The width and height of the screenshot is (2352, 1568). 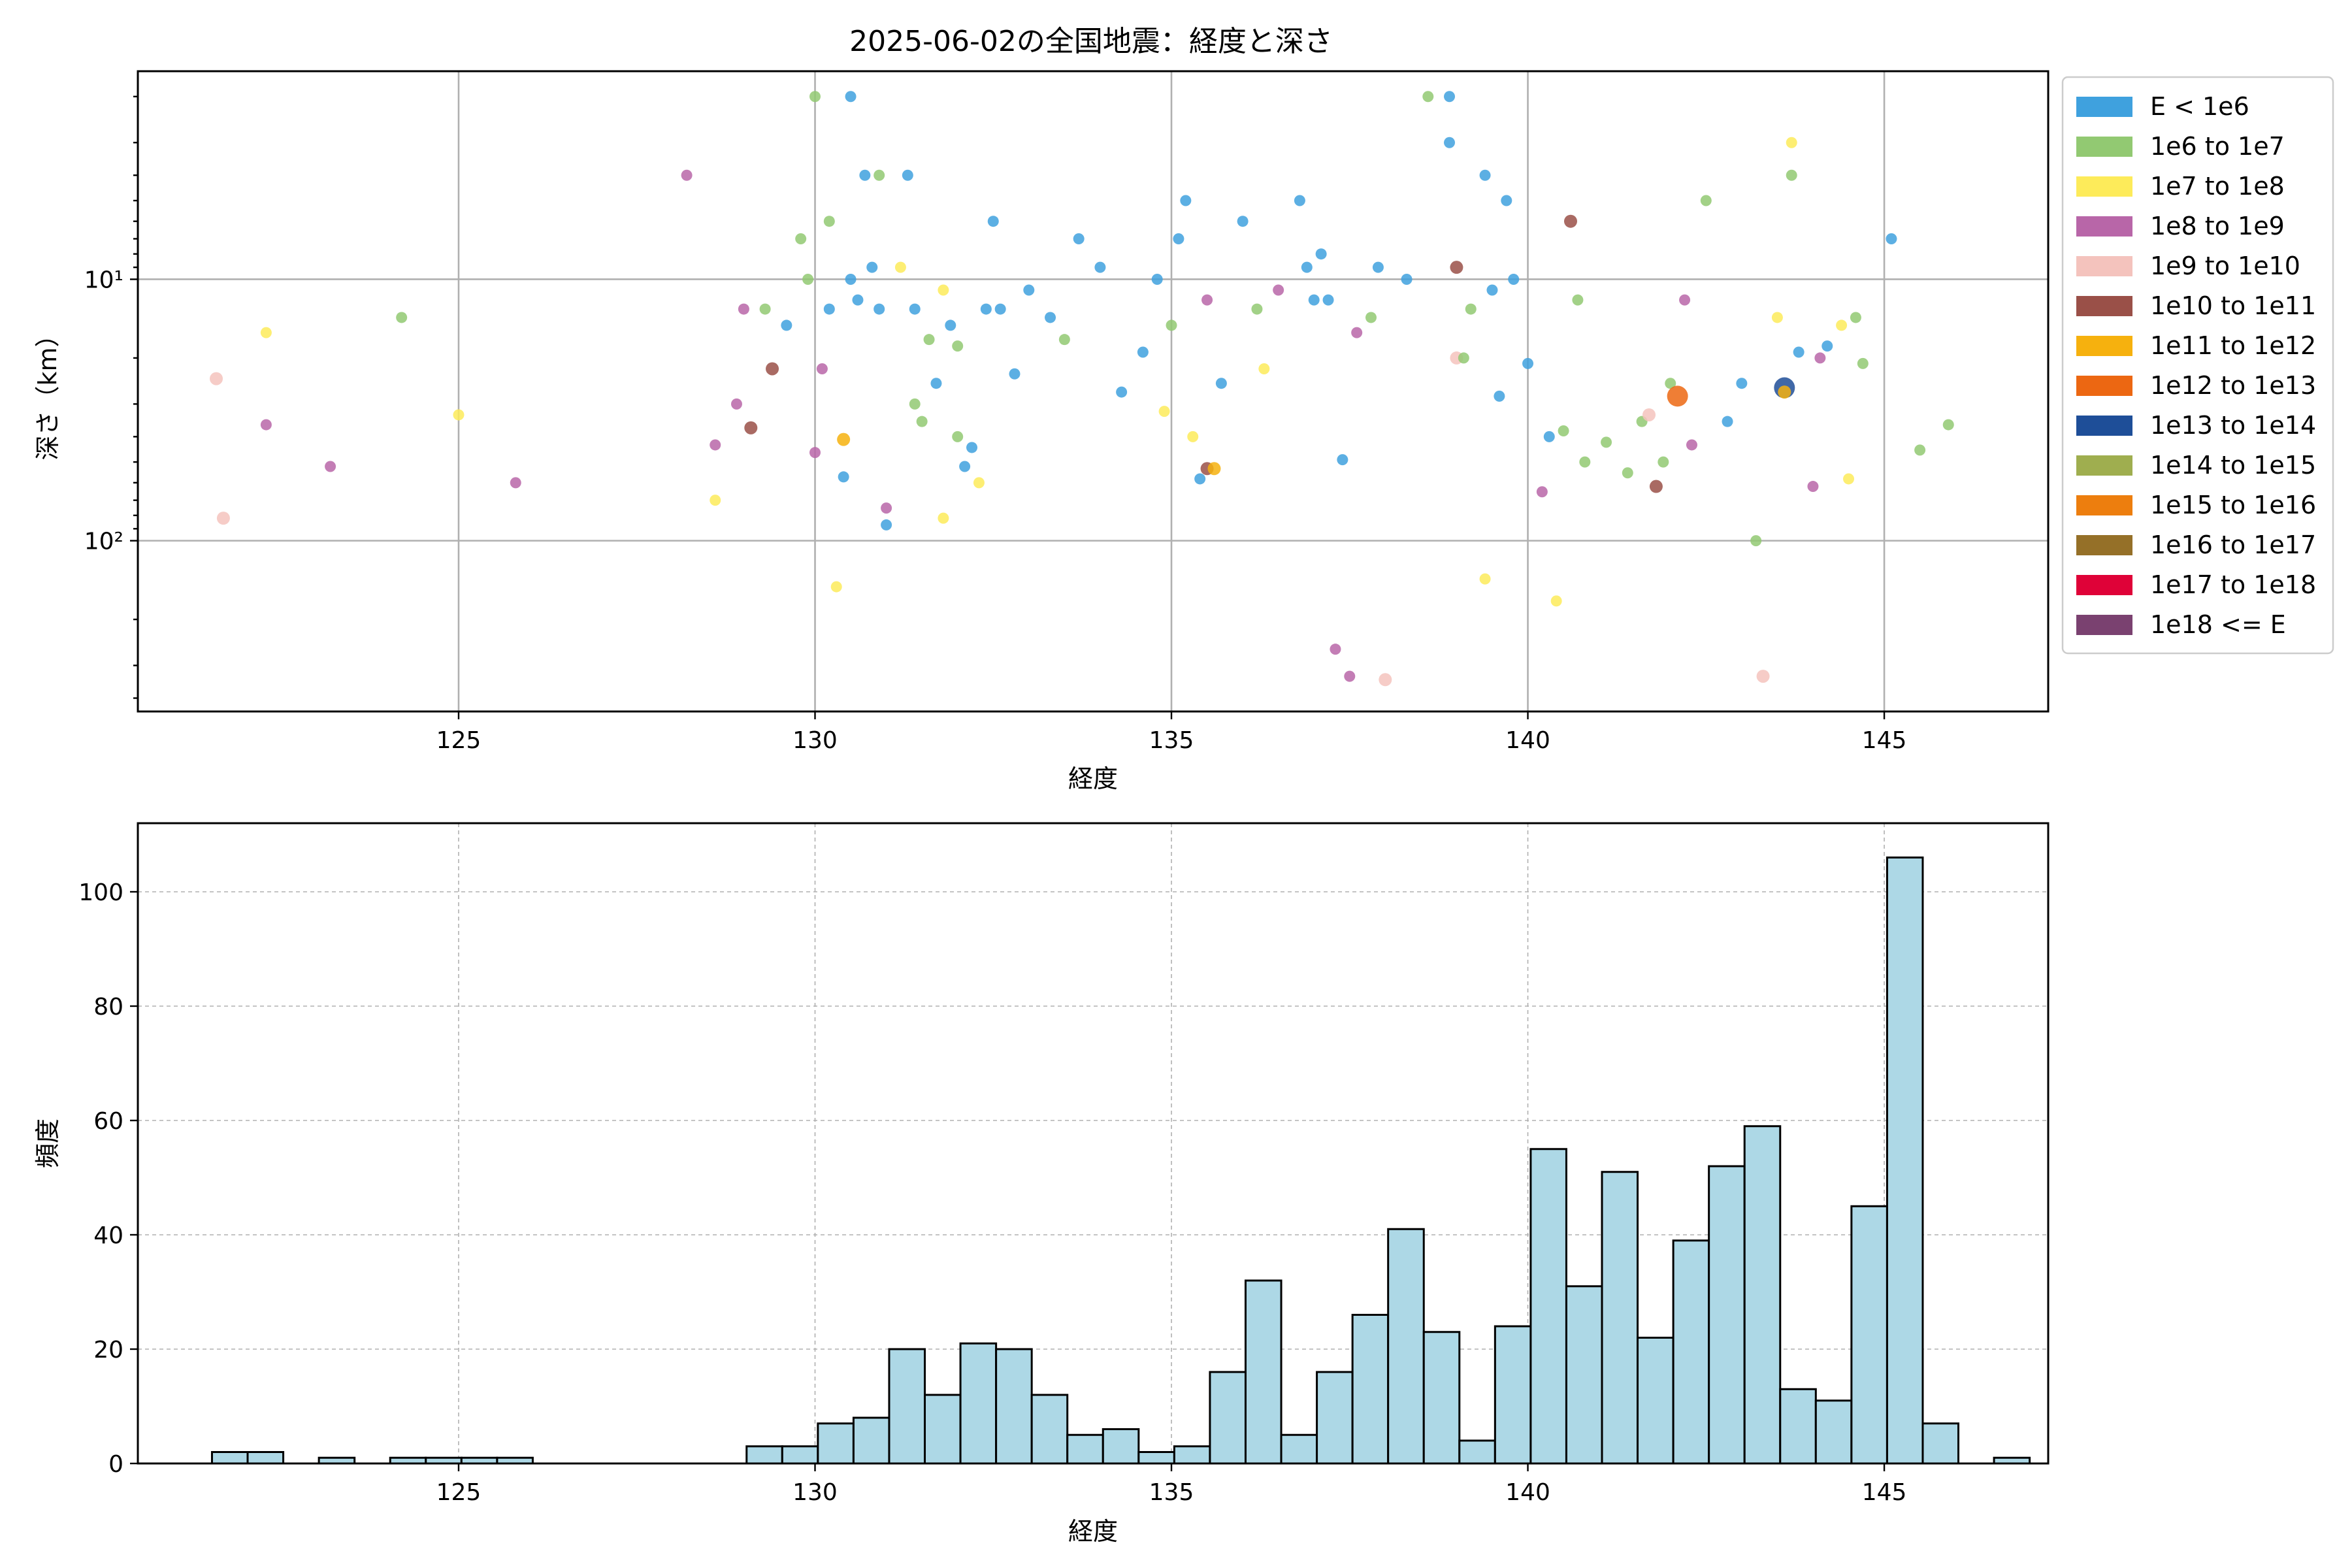 I want to click on histogram-y-tick-label: 80, so click(x=108, y=1007).